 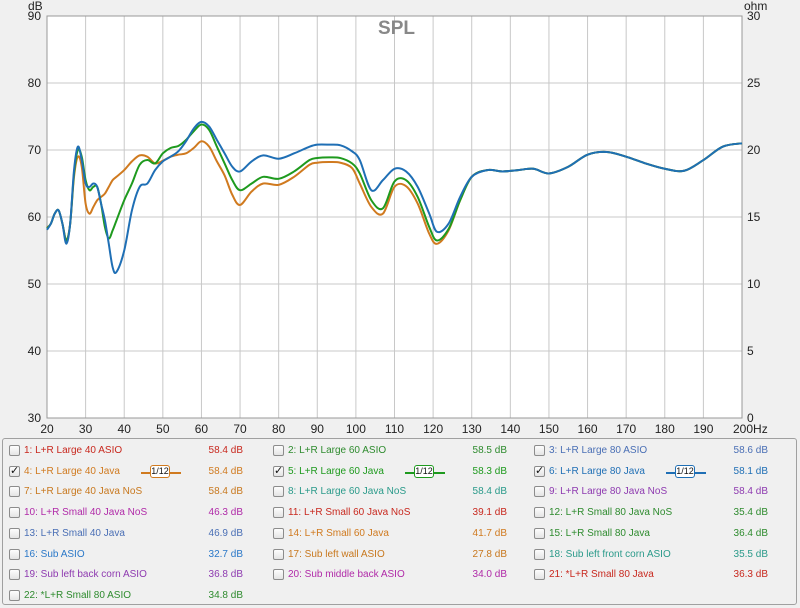 What do you see at coordinates (240, 429) in the screenshot?
I see `x-tick-label: 70` at bounding box center [240, 429].